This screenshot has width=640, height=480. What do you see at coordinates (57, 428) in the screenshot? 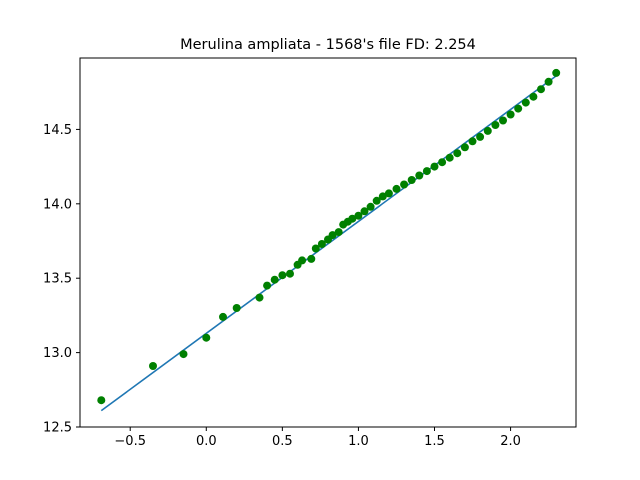
I see `y-tick-label: 12.5` at bounding box center [57, 428].